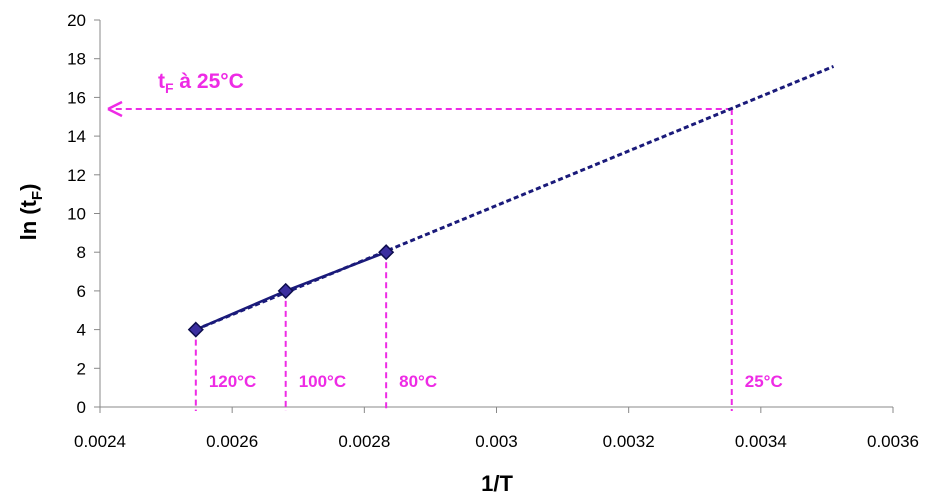 The width and height of the screenshot is (932, 497). I want to click on temperature-label: 25°C, so click(764, 381).